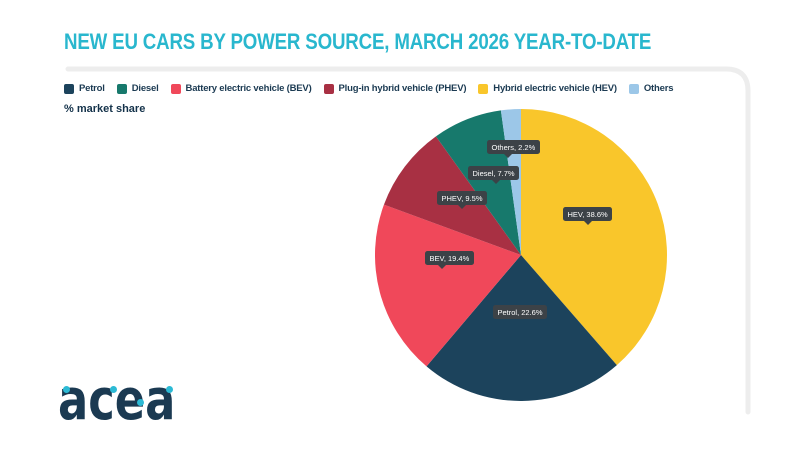 Image resolution: width=800 pixels, height=450 pixels. What do you see at coordinates (658, 88) in the screenshot?
I see `legend-label: Others` at bounding box center [658, 88].